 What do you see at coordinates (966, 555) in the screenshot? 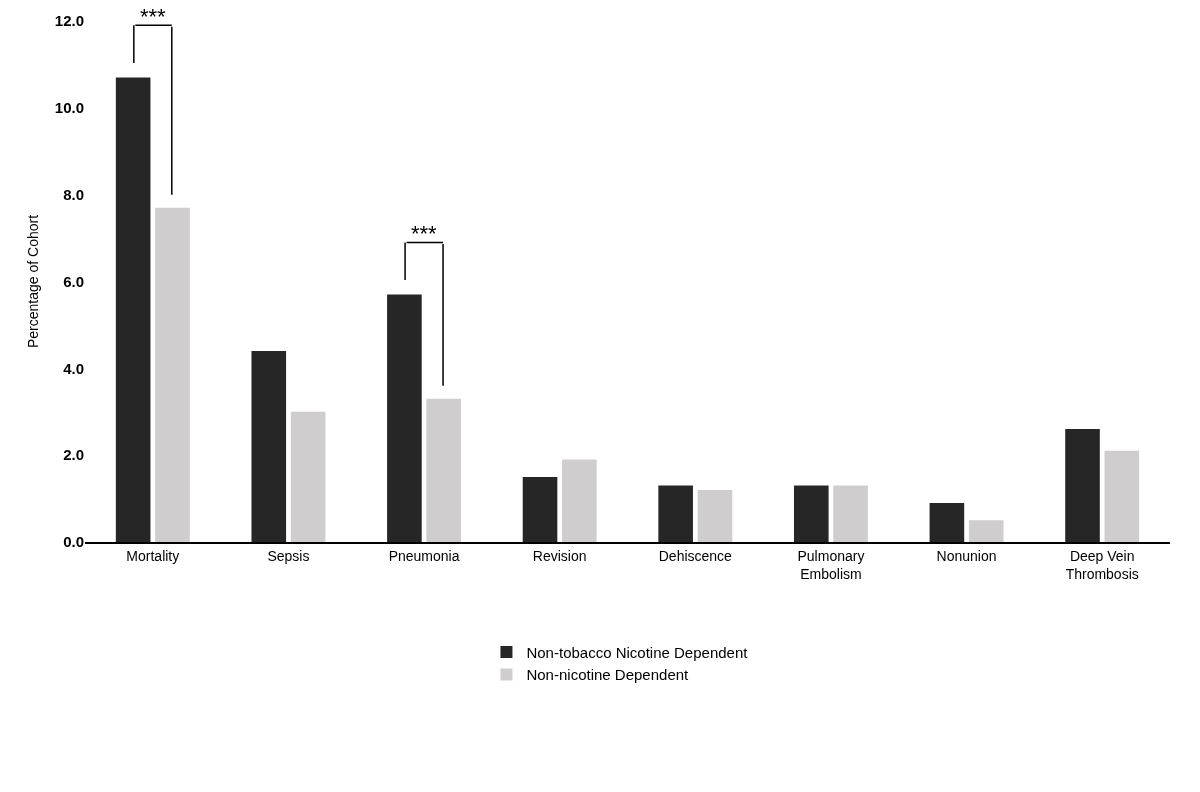
I see `x-tick-label: Nonunion` at bounding box center [966, 555].